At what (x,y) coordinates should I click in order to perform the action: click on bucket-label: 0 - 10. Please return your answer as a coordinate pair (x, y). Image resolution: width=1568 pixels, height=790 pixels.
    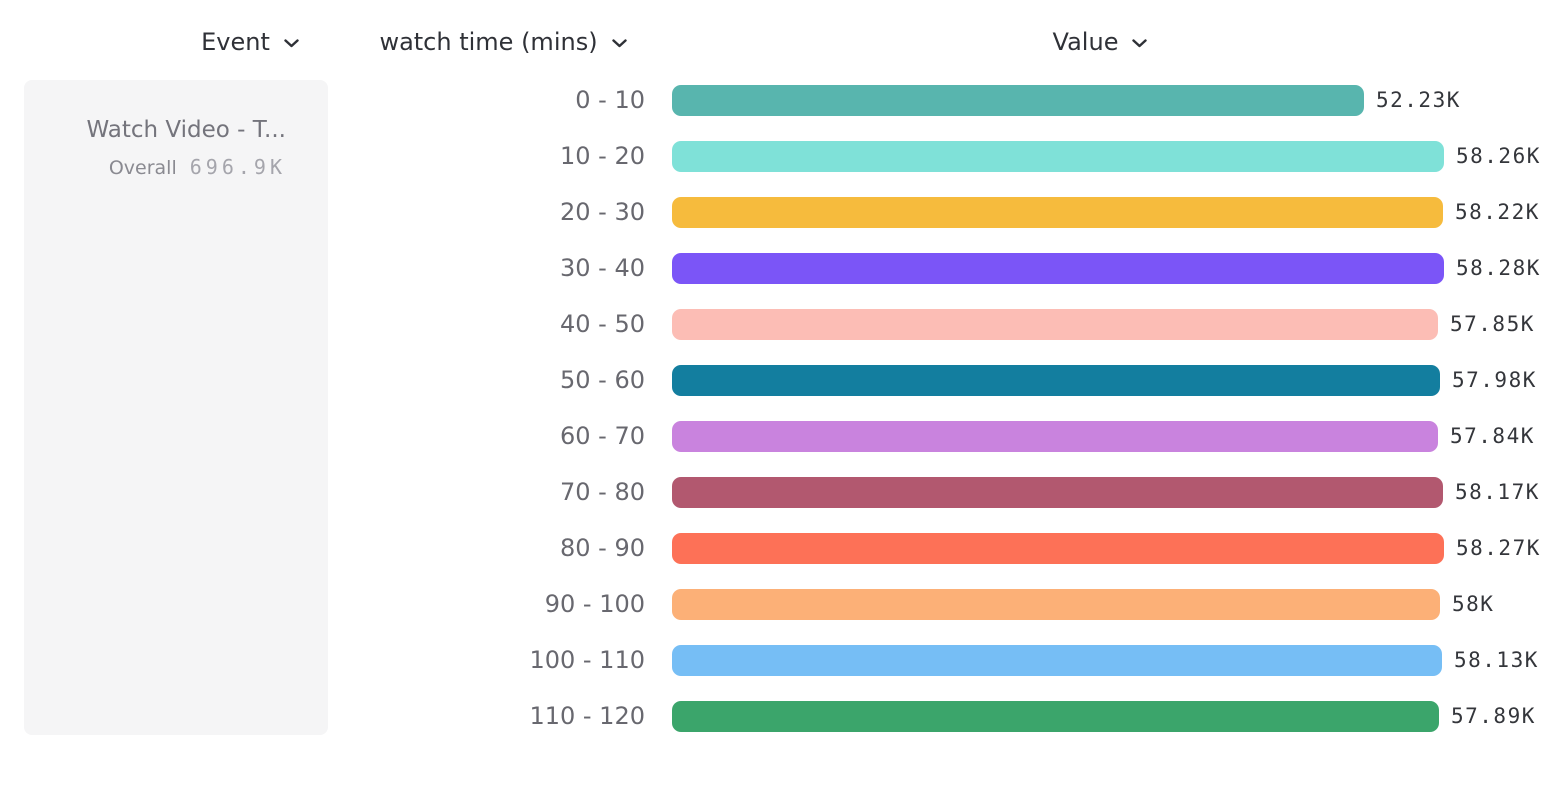
    Looking at the image, I should click on (610, 100).